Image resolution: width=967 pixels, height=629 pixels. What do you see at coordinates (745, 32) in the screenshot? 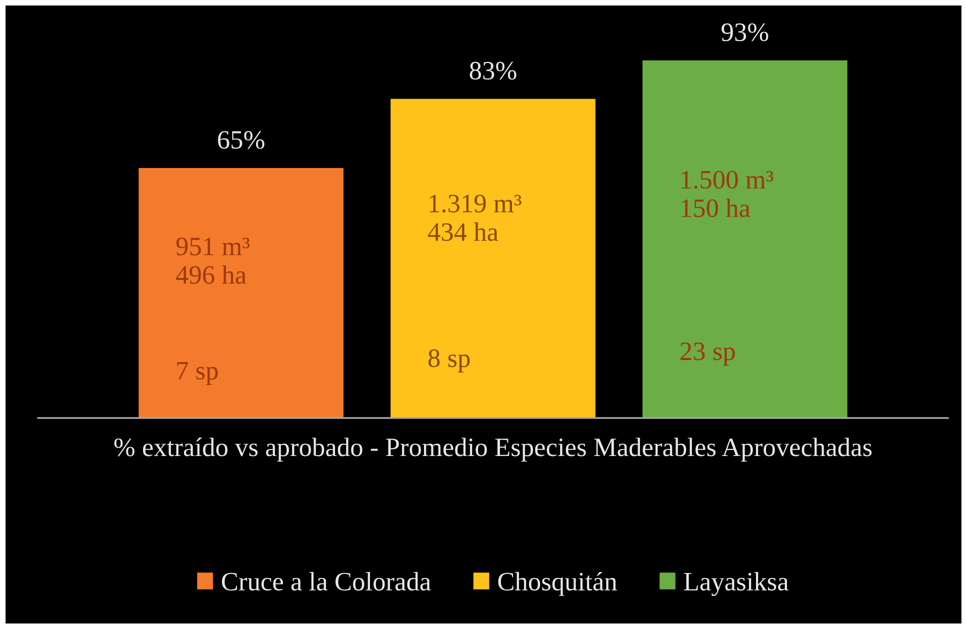
I see `data-label: 93%` at bounding box center [745, 32].